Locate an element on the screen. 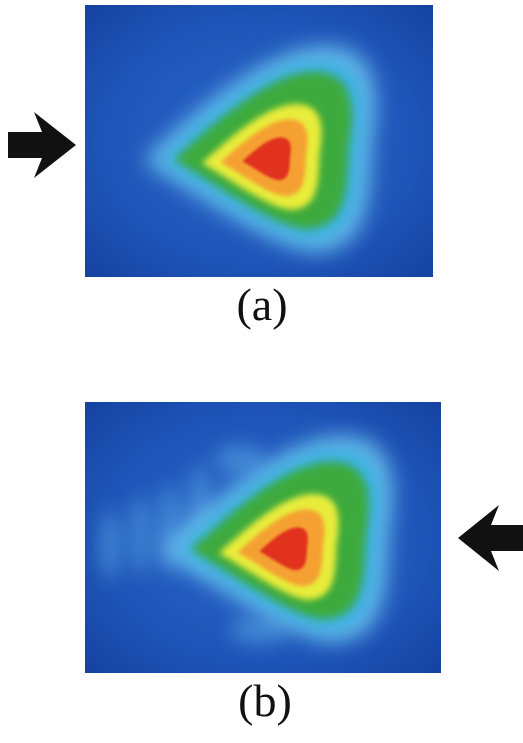 This screenshot has width=523, height=743. panel-label: (a) is located at coordinates (261, 304).